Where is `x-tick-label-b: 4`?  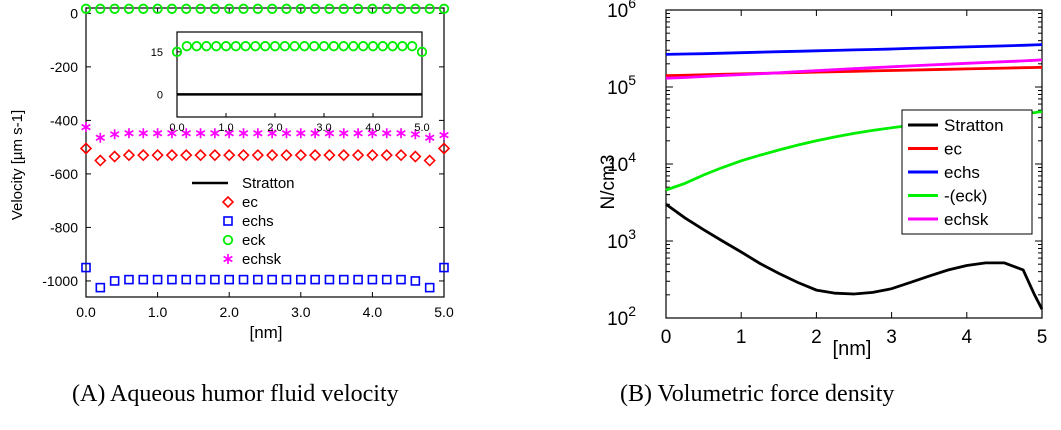 x-tick-label-b: 4 is located at coordinates (967, 337).